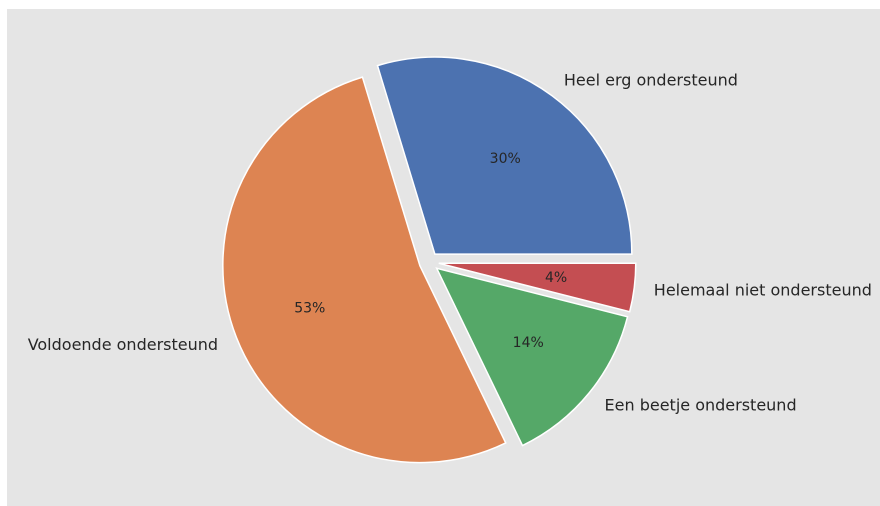 This screenshot has width=880, height=506. I want to click on slice-label-voldoende-ondersteund: Voldoende ondersteund, so click(123, 344).